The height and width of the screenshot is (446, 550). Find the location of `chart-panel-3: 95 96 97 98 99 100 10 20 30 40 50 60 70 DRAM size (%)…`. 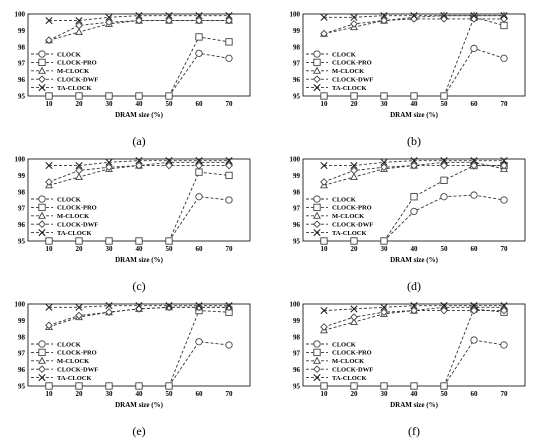

chart-panel-3: 95 96 97 98 99 100 10 20 30 40 50 60 70 DRAM size (%)… is located at coordinates (133, 224).